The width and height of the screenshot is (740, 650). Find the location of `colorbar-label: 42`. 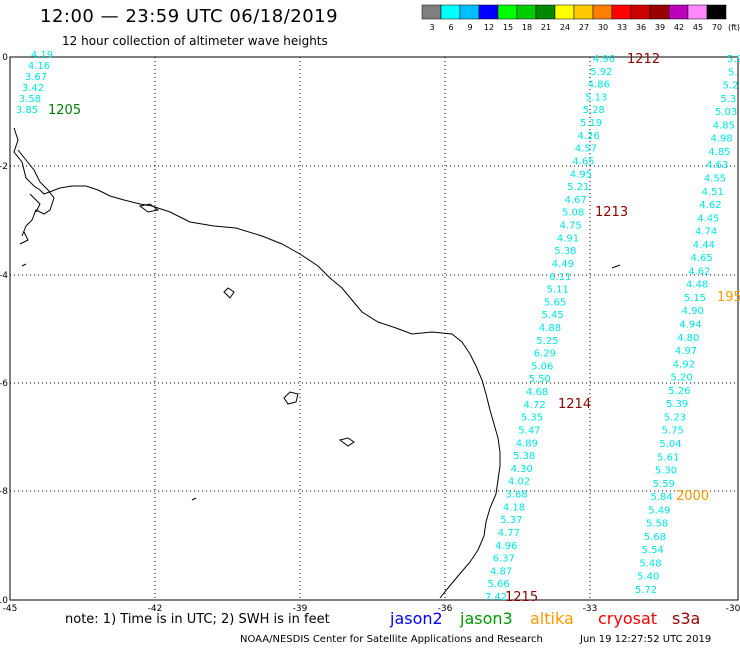

colorbar-label: 42 is located at coordinates (679, 27).